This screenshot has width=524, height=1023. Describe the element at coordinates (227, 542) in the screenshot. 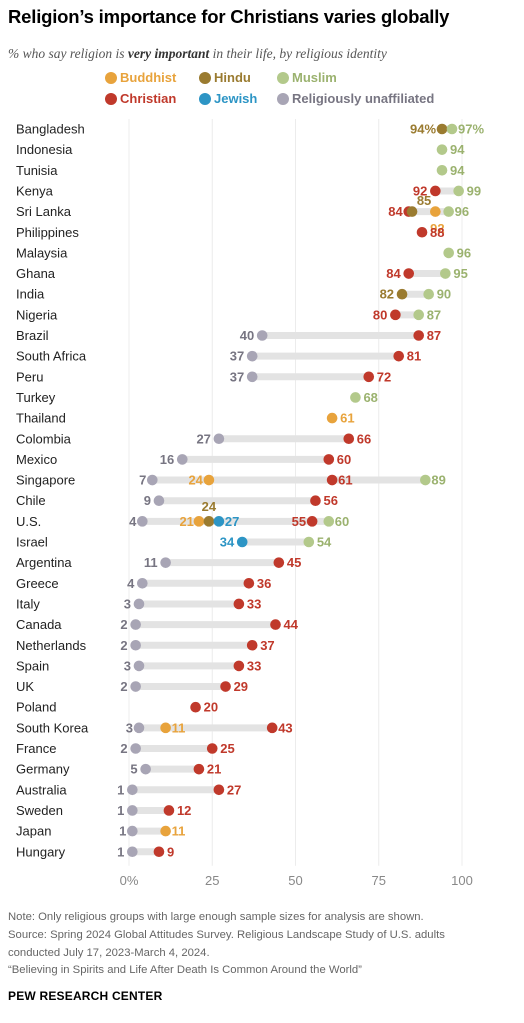

I see `value-label-jewish: 34` at that location.